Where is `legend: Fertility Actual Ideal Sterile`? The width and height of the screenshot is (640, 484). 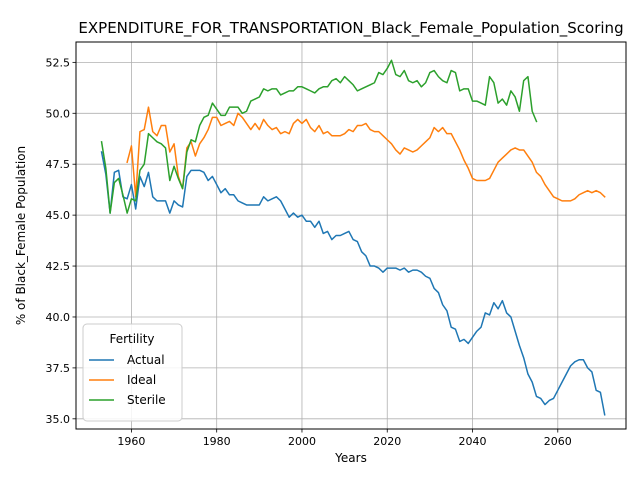 legend: Fertility Actual Ideal Sterile is located at coordinates (132, 372).